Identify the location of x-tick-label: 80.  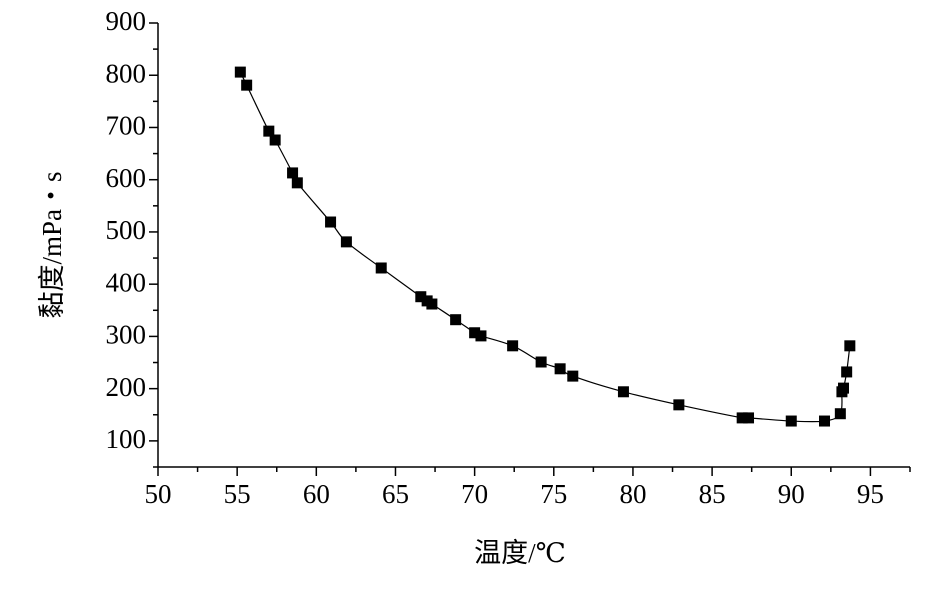
(632, 494).